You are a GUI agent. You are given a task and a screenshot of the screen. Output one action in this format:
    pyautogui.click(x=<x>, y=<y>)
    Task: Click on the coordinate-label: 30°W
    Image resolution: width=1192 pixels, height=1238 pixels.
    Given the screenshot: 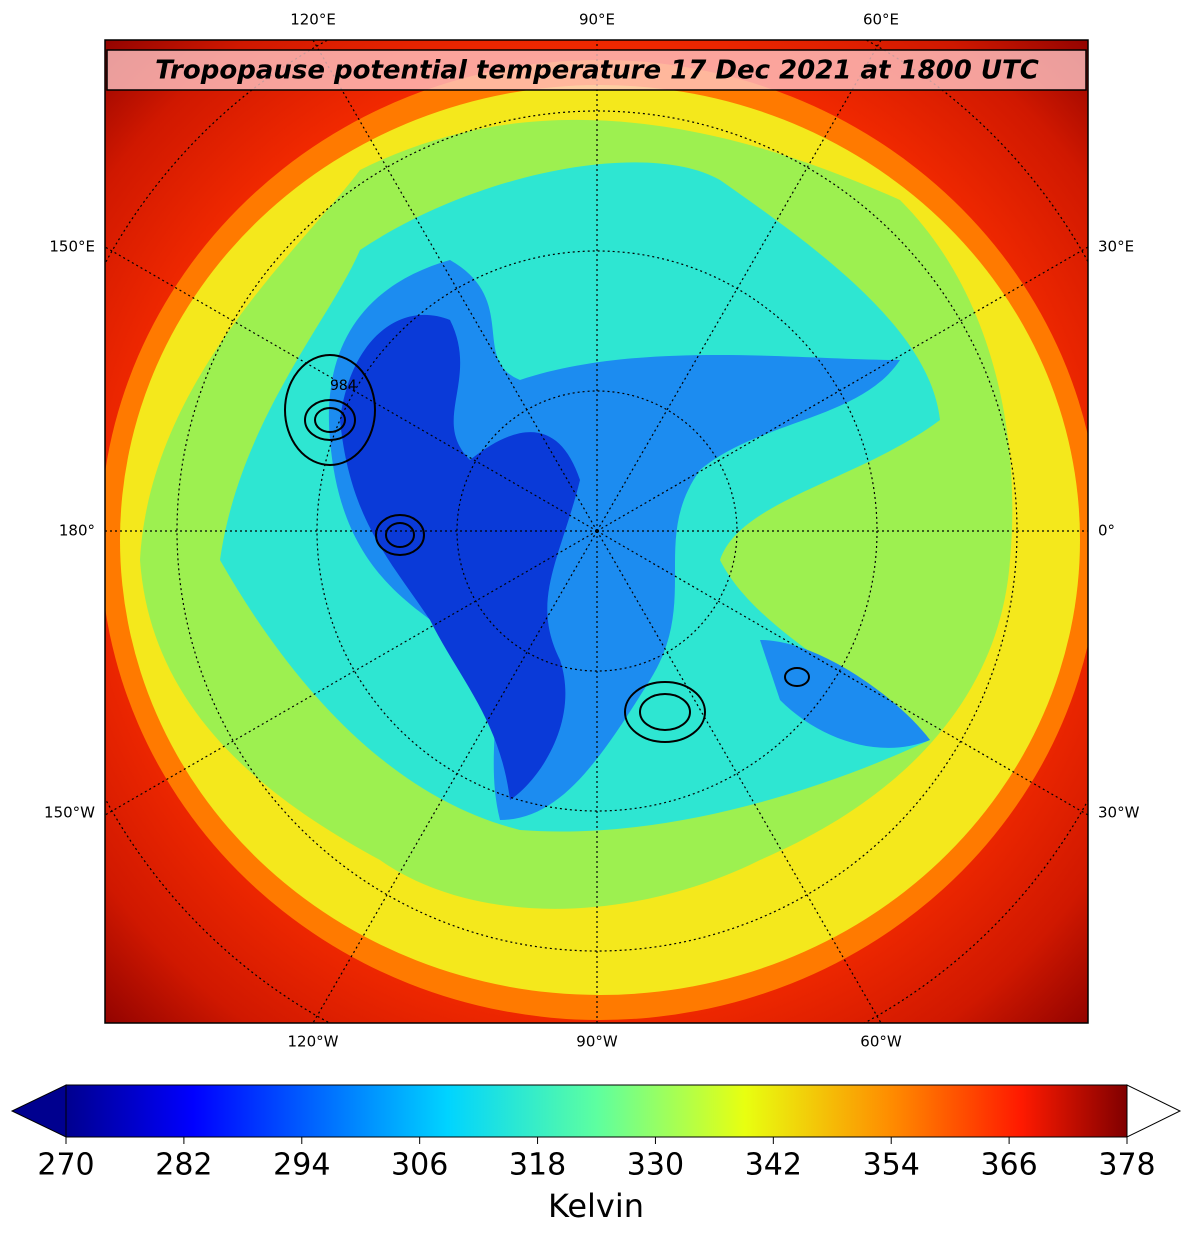 What is the action you would take?
    pyautogui.click(x=1119, y=813)
    